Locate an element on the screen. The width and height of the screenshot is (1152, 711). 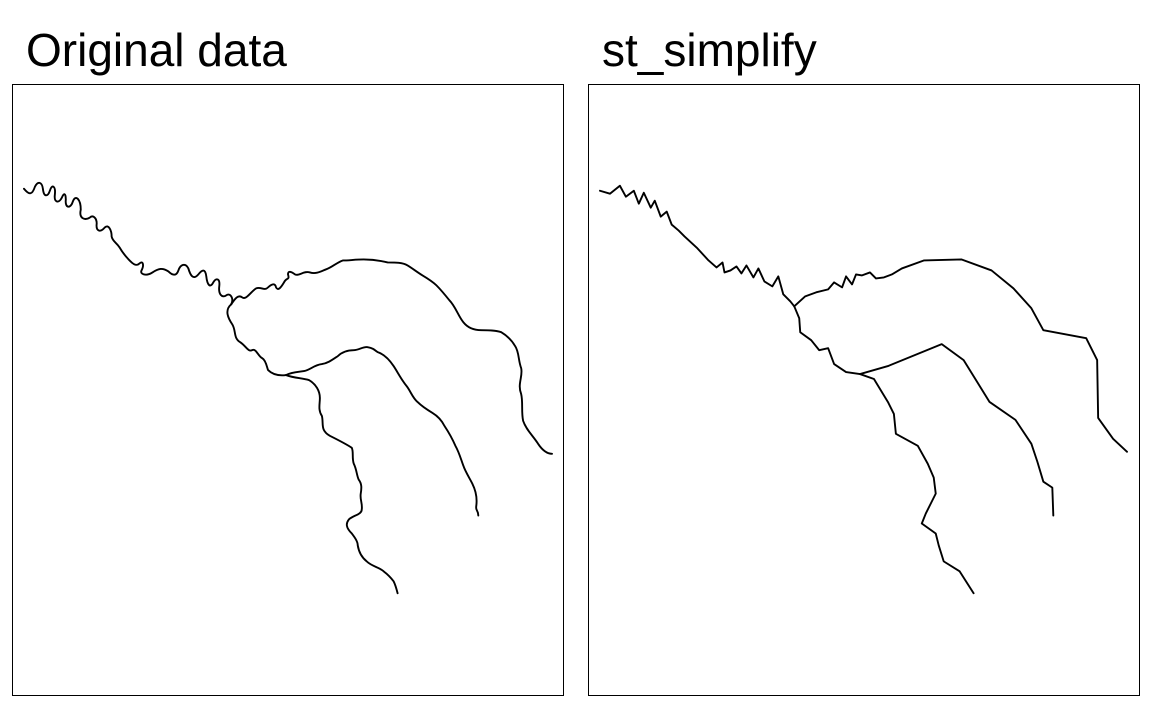
simplified-river-main-upper is located at coordinates (697, 246).